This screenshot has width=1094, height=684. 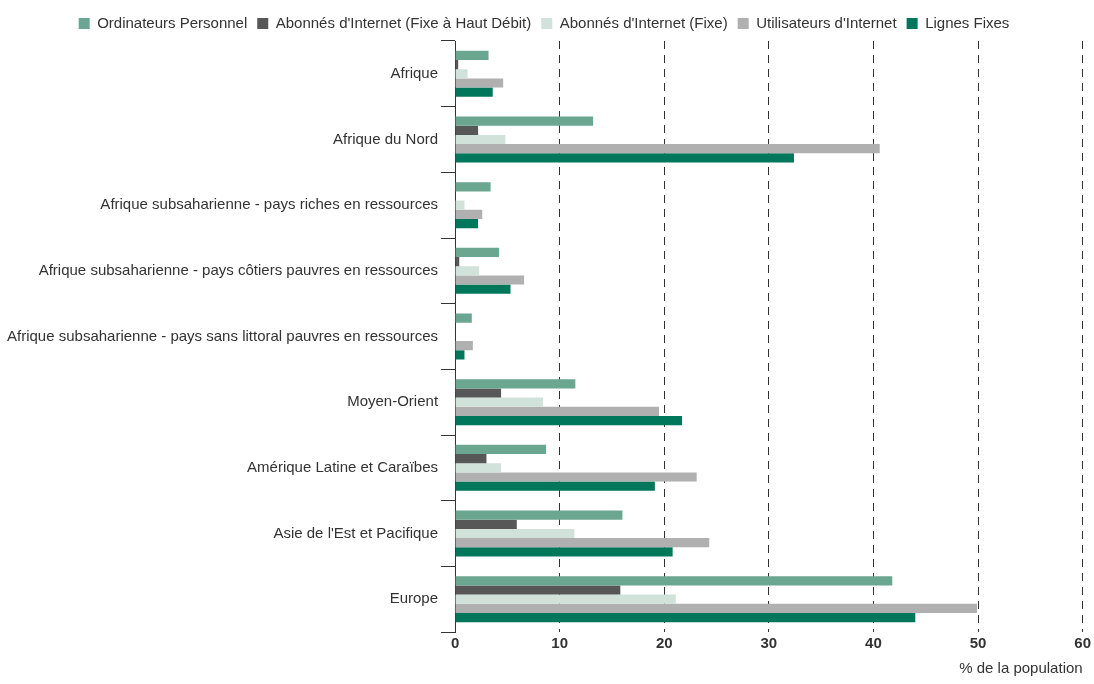 I want to click on y-tick-label: Amérique Latine et Caraïbes, so click(x=343, y=466).